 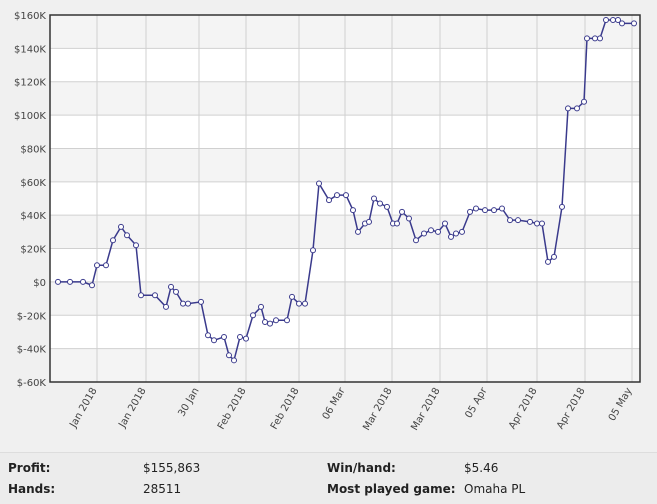 I want to click on y-tick-label: $140K, so click(x=30, y=49).